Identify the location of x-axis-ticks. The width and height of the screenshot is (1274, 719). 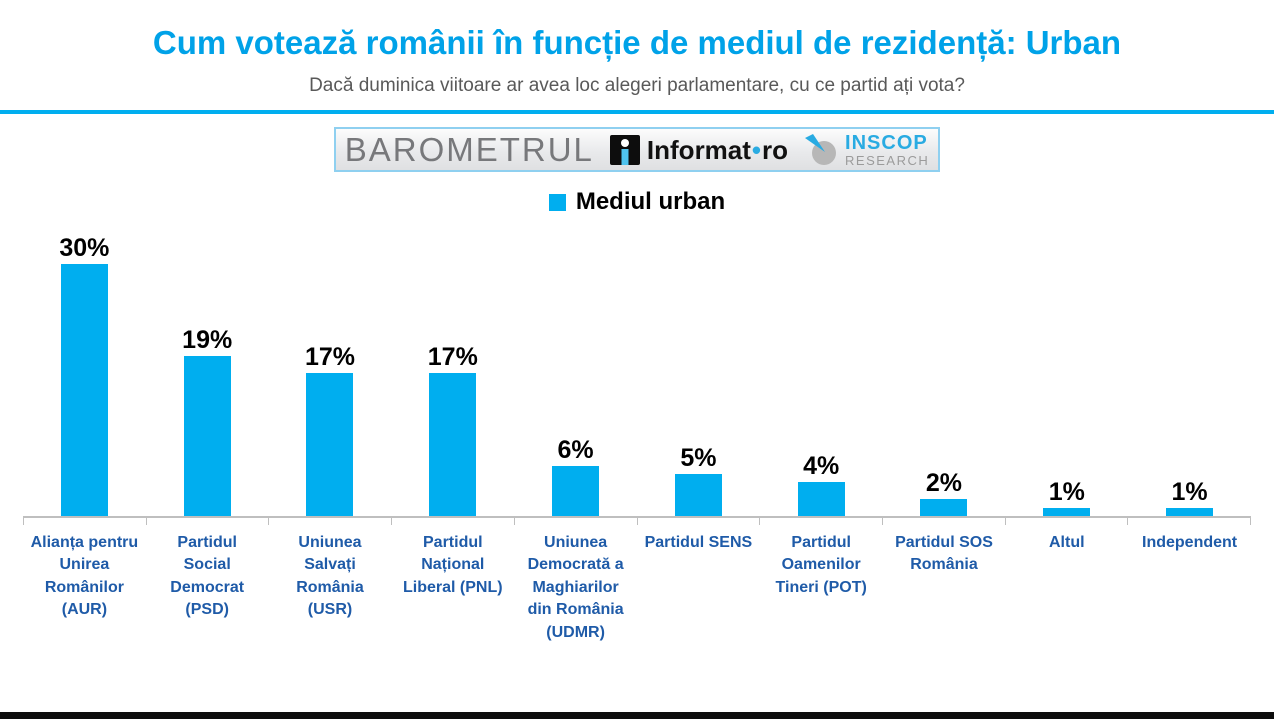
(637, 521).